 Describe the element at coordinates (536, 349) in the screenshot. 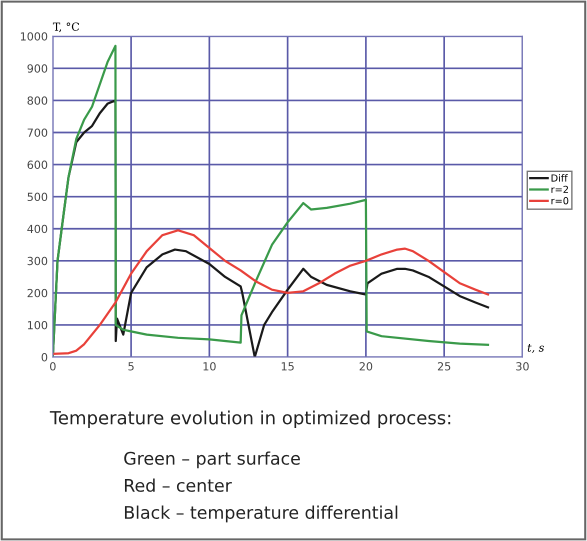

I see `x-axis-title: t, s` at that location.